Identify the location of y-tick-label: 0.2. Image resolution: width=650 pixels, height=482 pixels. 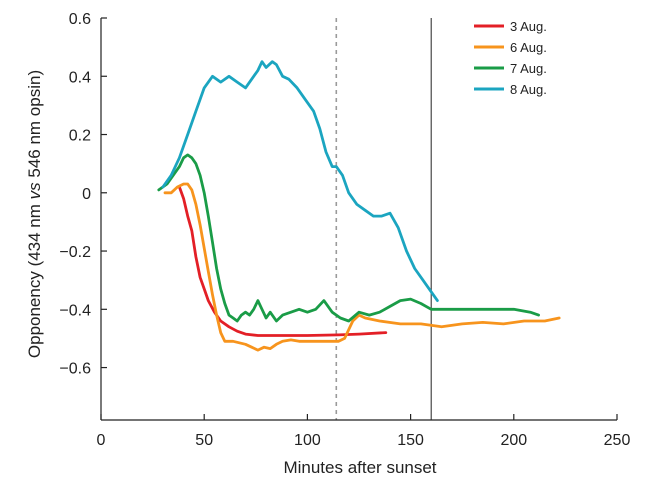
(80, 136).